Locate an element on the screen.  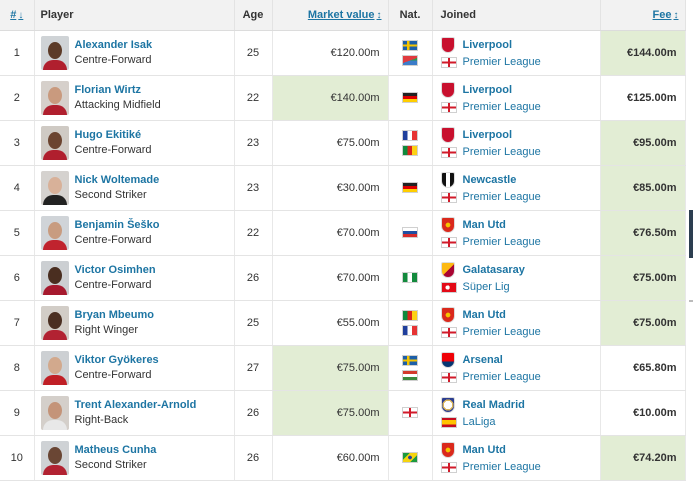
player-name-link: Benjamin Šeško is located at coordinates (117, 224).